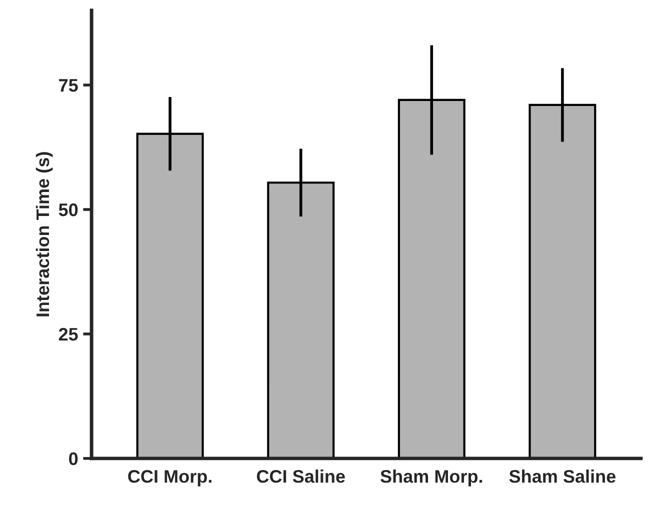  Describe the element at coordinates (431, 478) in the screenshot. I see `x-tick-label: Sham Morp.` at that location.